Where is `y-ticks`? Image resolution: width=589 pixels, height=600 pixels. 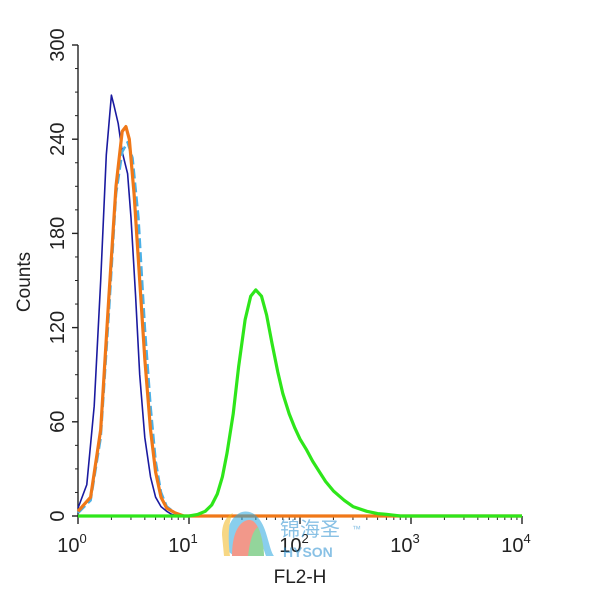 y-ticks is located at coordinates (75, 280).